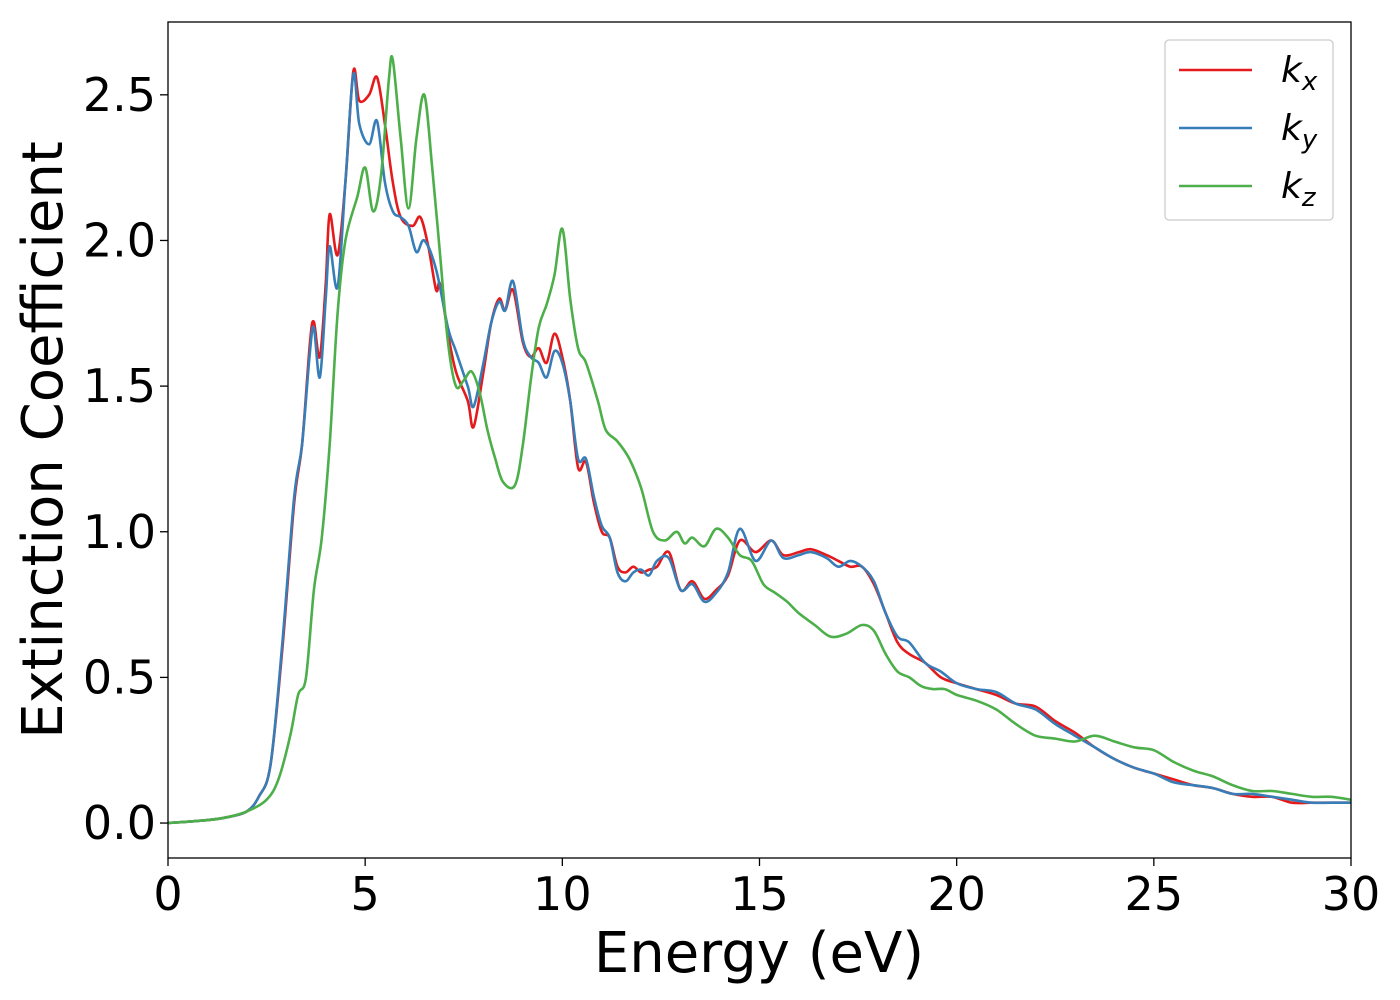 The height and width of the screenshot is (1000, 1400). What do you see at coordinates (562, 894) in the screenshot?
I see `x-tick-label: 10` at bounding box center [562, 894].